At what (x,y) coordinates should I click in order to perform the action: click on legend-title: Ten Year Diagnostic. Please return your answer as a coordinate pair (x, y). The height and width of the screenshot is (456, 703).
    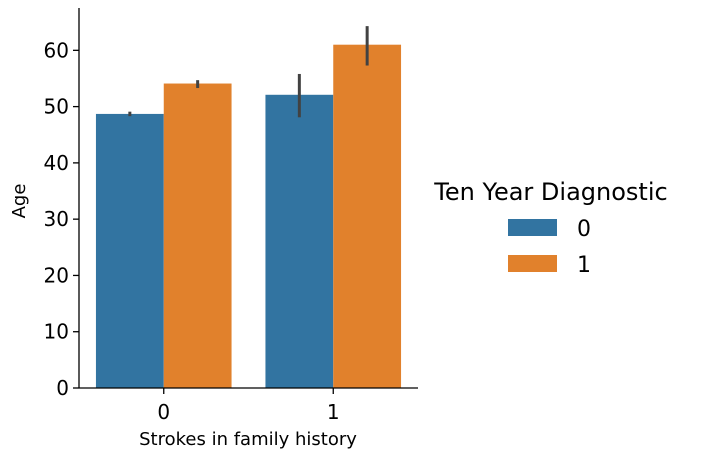
    Looking at the image, I should click on (550, 192).